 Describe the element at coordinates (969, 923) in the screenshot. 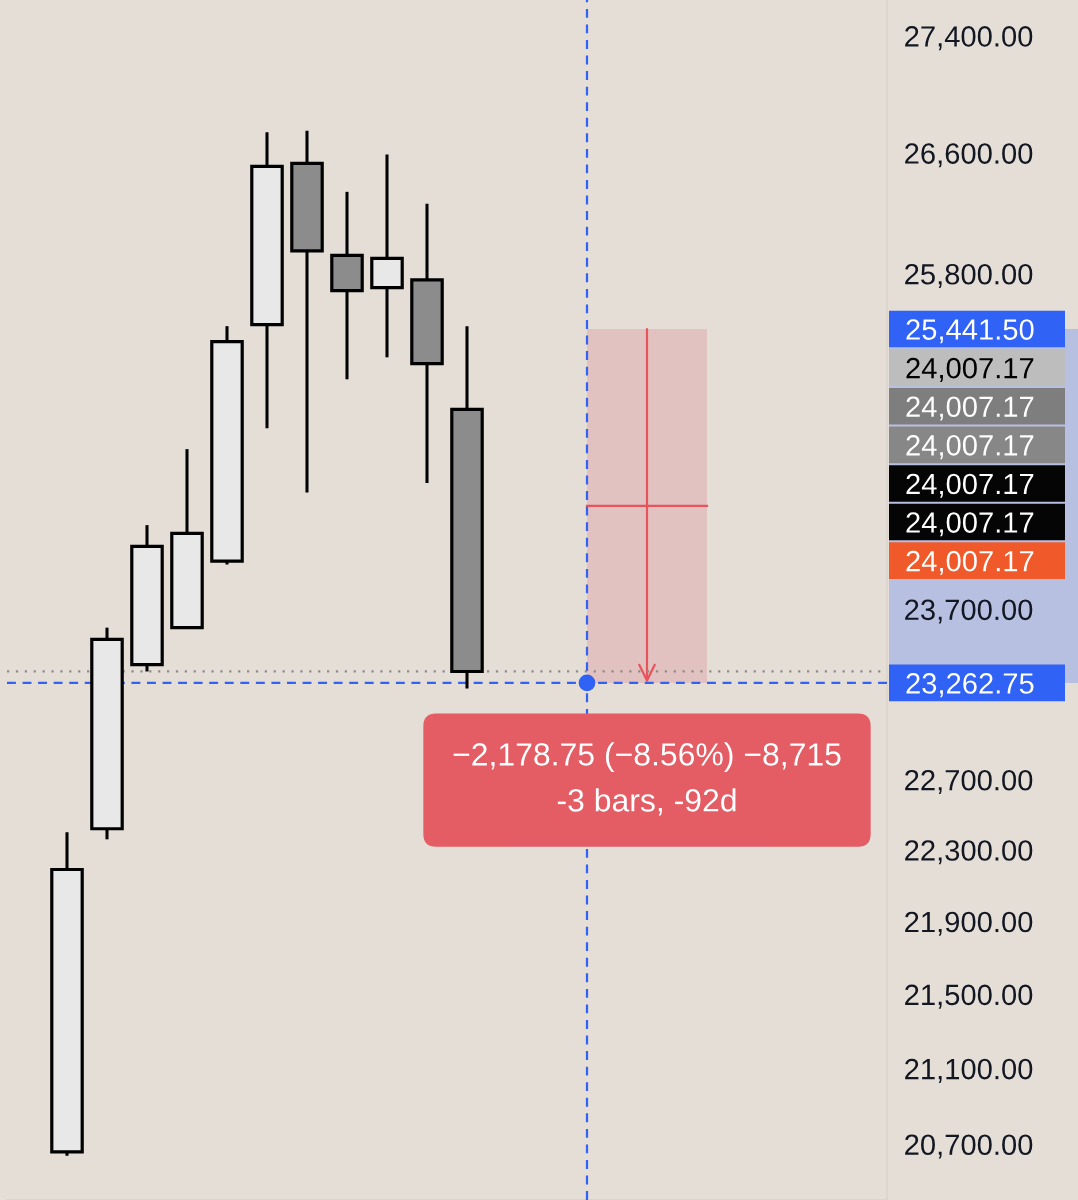

I see `y-tick-label: 21,900.00` at that location.